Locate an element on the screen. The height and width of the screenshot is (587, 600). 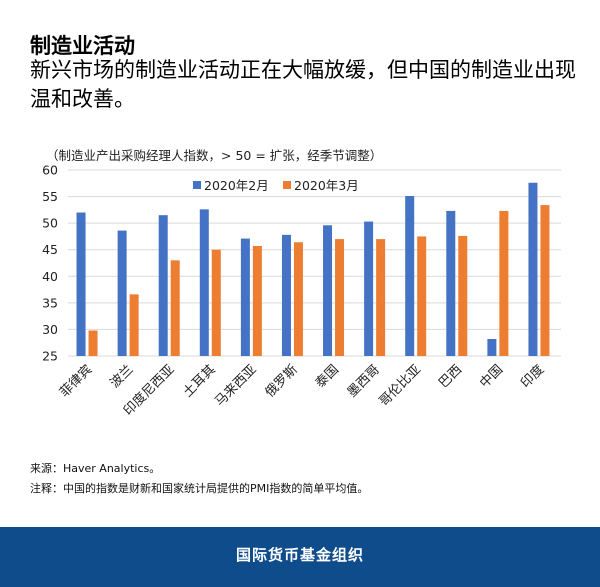
x-tick-label: 土耳其 is located at coordinates (199, 381).